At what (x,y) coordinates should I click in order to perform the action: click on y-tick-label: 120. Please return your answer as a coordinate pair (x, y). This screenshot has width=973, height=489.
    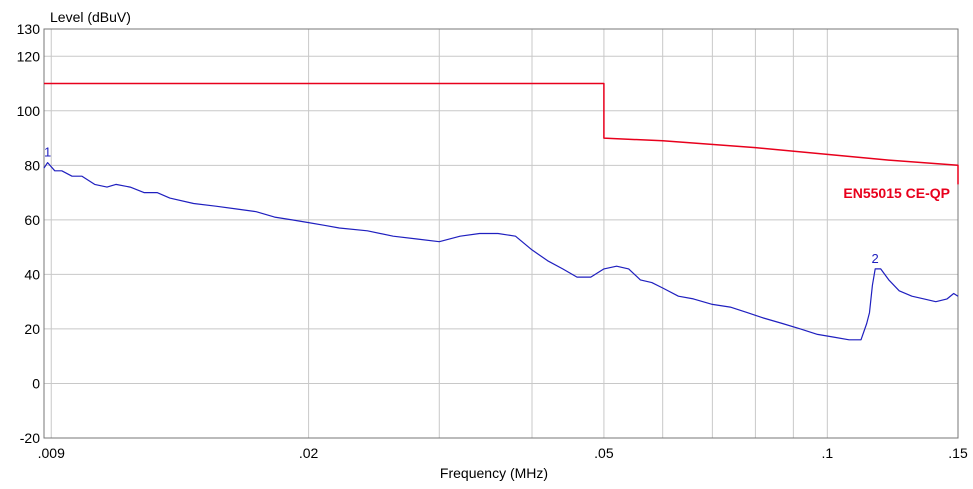
    Looking at the image, I should click on (29, 56).